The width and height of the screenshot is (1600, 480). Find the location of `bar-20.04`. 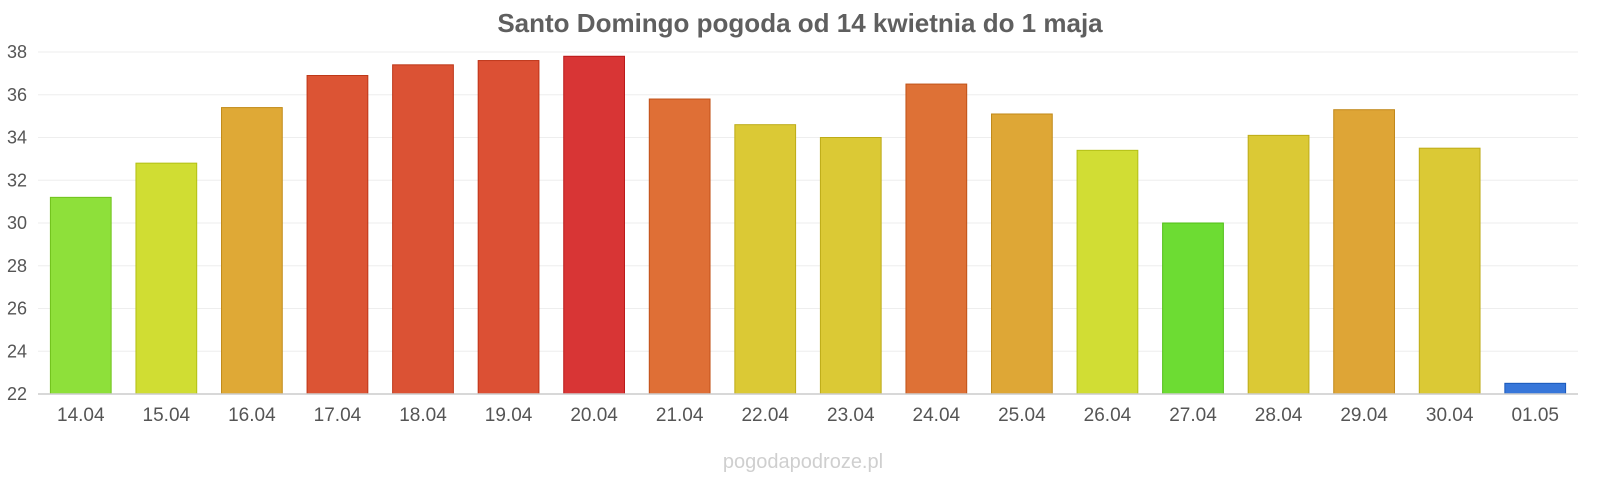

bar-20.04 is located at coordinates (594, 225).